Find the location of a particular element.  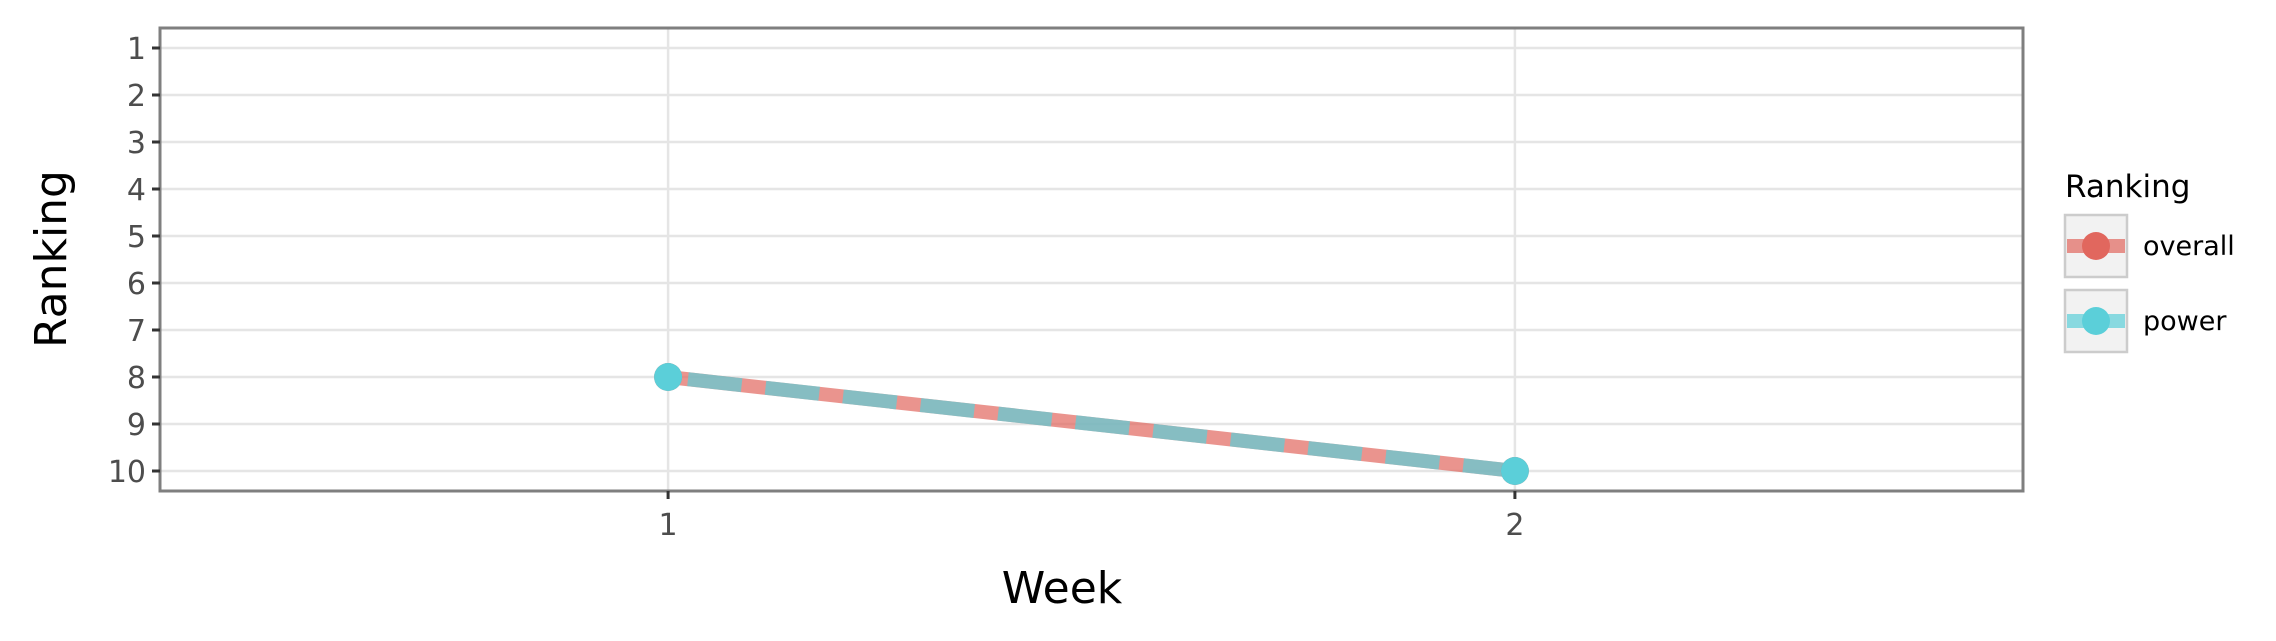

y-axis-ticks: 1 2 3 4 5 6 7 8 9 10 is located at coordinates (134, 261).